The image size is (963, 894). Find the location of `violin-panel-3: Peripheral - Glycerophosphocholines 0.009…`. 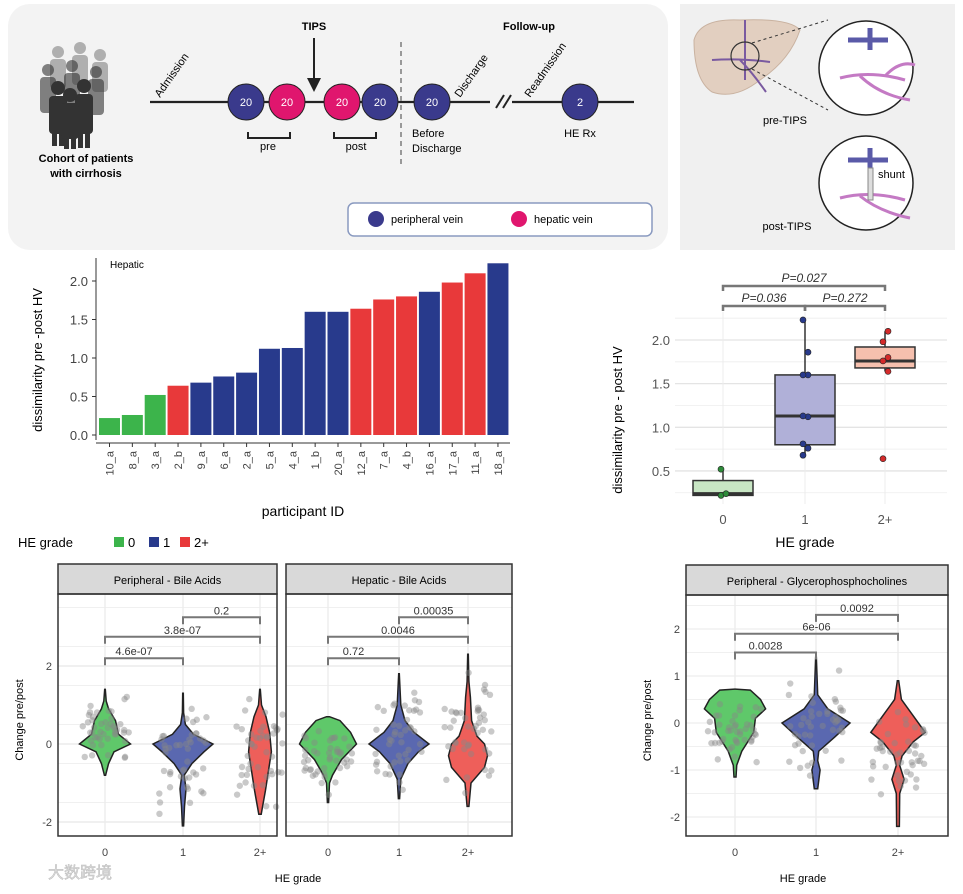

violin-panel-3: Peripheral - Glycerophosphocholines 0.009… is located at coordinates (795, 711).